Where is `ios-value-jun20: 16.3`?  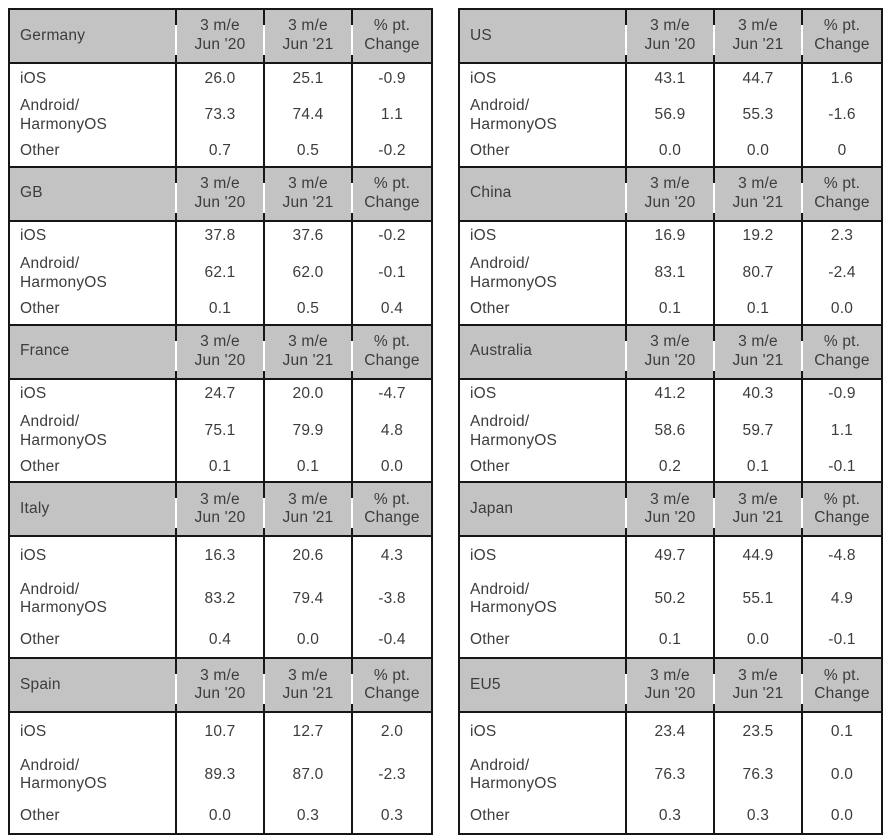
ios-value-jun20: 16.3 is located at coordinates (219, 556).